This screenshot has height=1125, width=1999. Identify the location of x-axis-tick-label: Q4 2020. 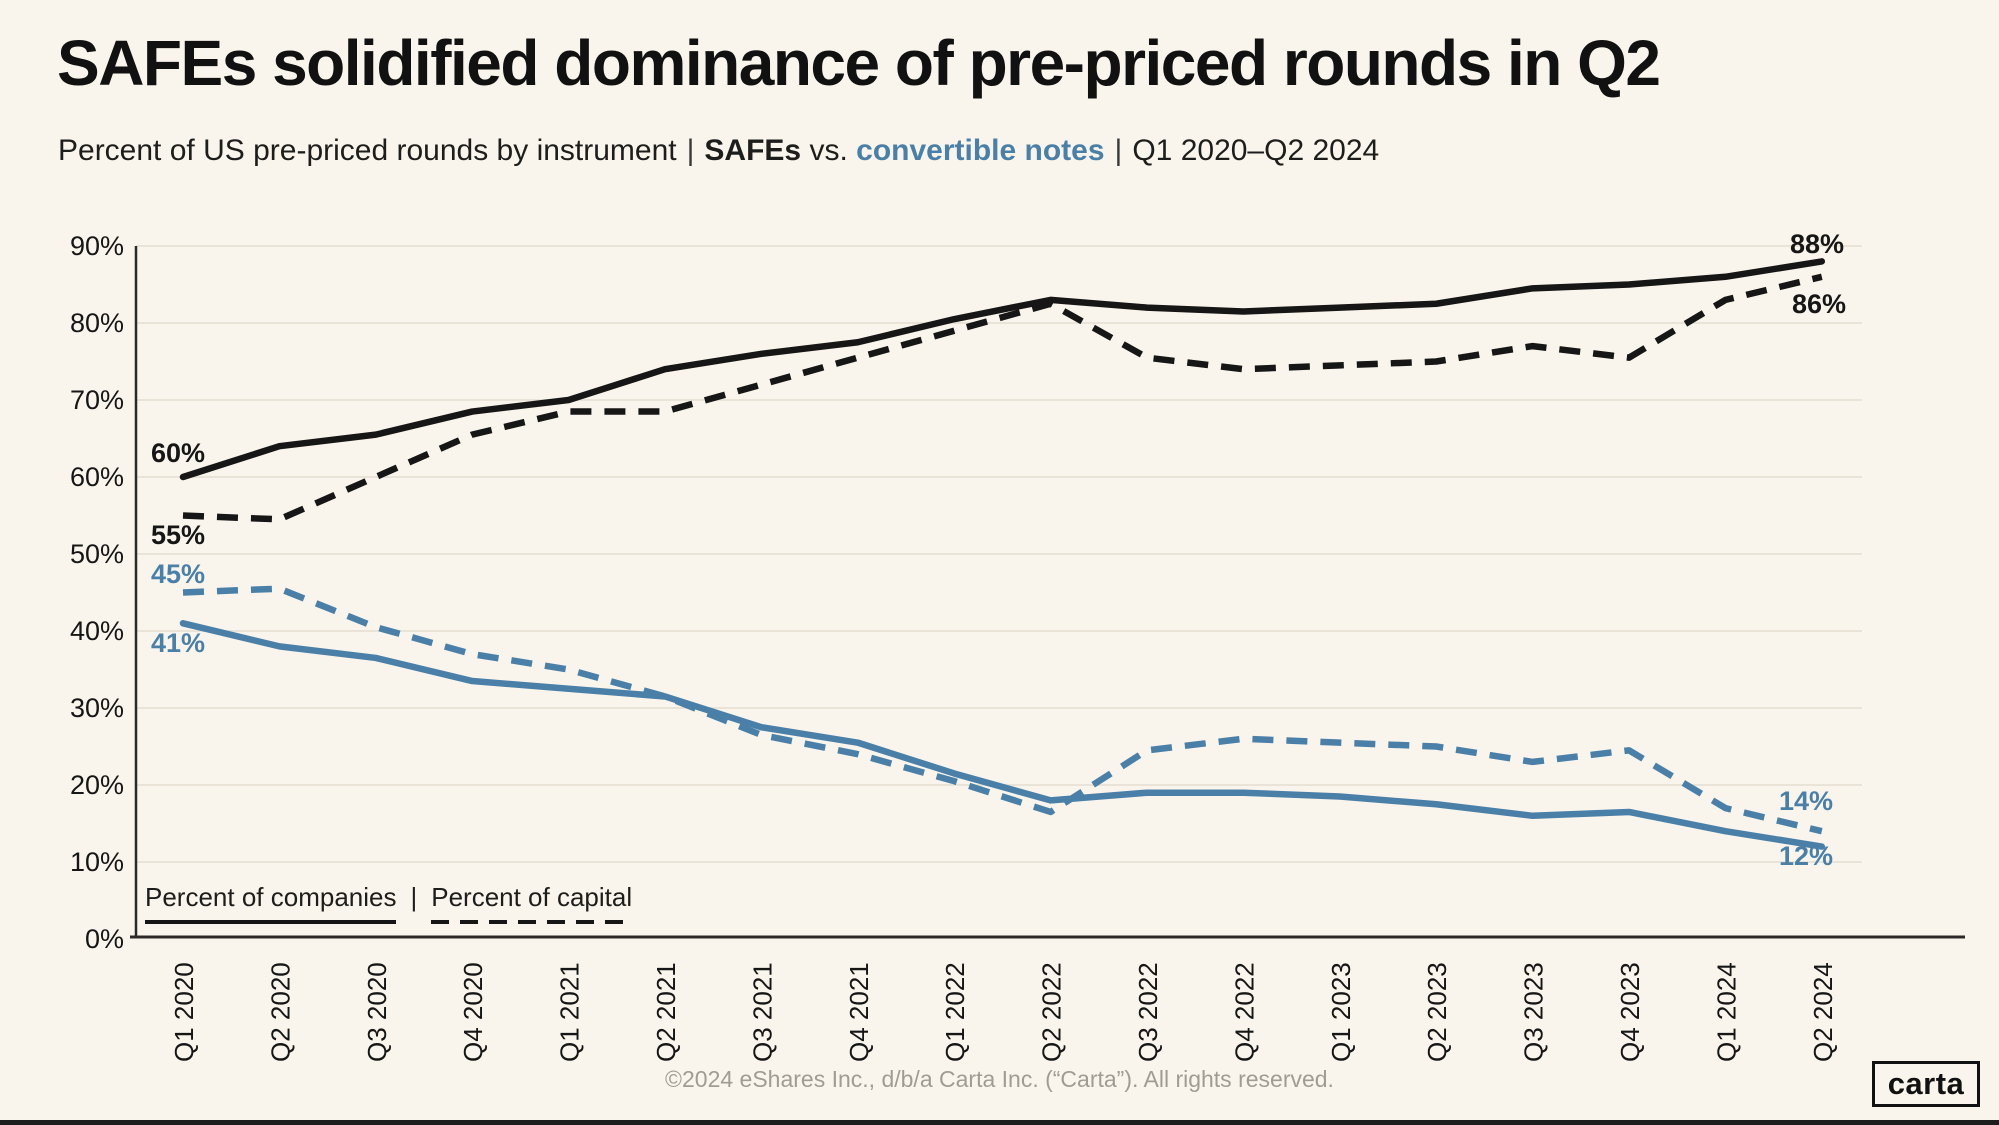
(473, 1012).